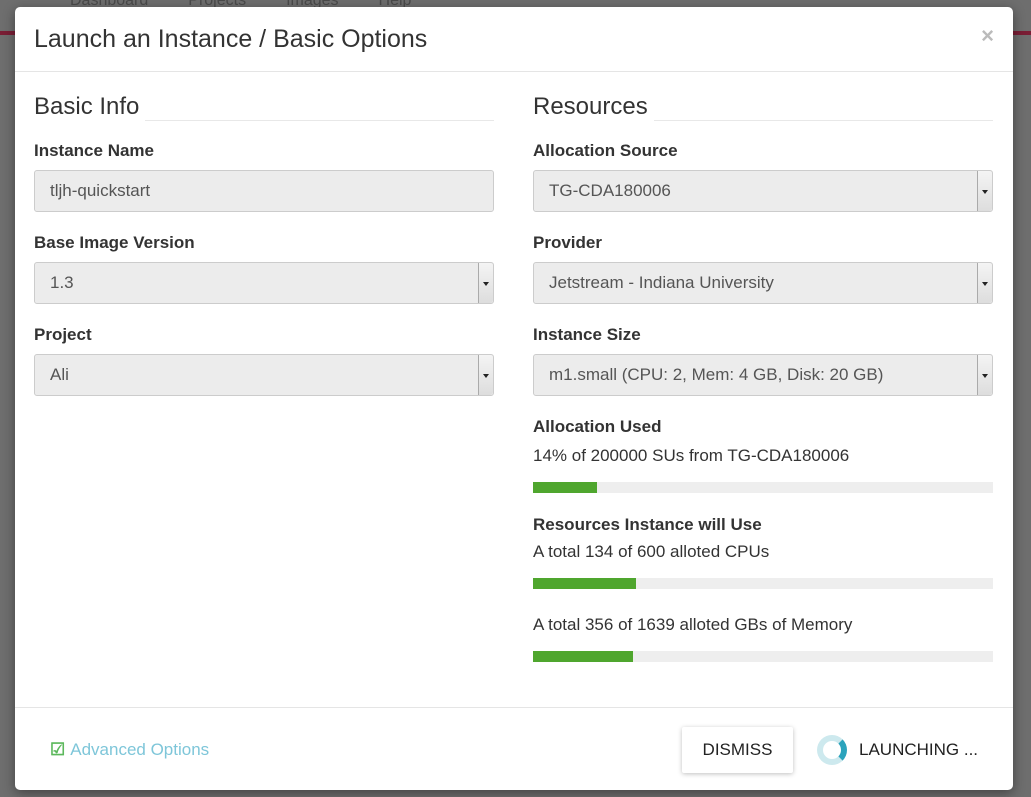  Describe the element at coordinates (395, 4) in the screenshot. I see `nav-help: Help` at that location.